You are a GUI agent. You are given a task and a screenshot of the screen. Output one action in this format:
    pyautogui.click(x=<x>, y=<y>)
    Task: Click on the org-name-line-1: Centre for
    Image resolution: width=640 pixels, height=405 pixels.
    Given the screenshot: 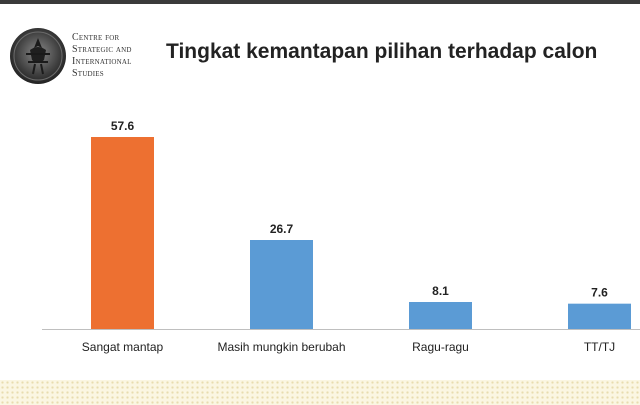 What is the action you would take?
    pyautogui.click(x=96, y=37)
    